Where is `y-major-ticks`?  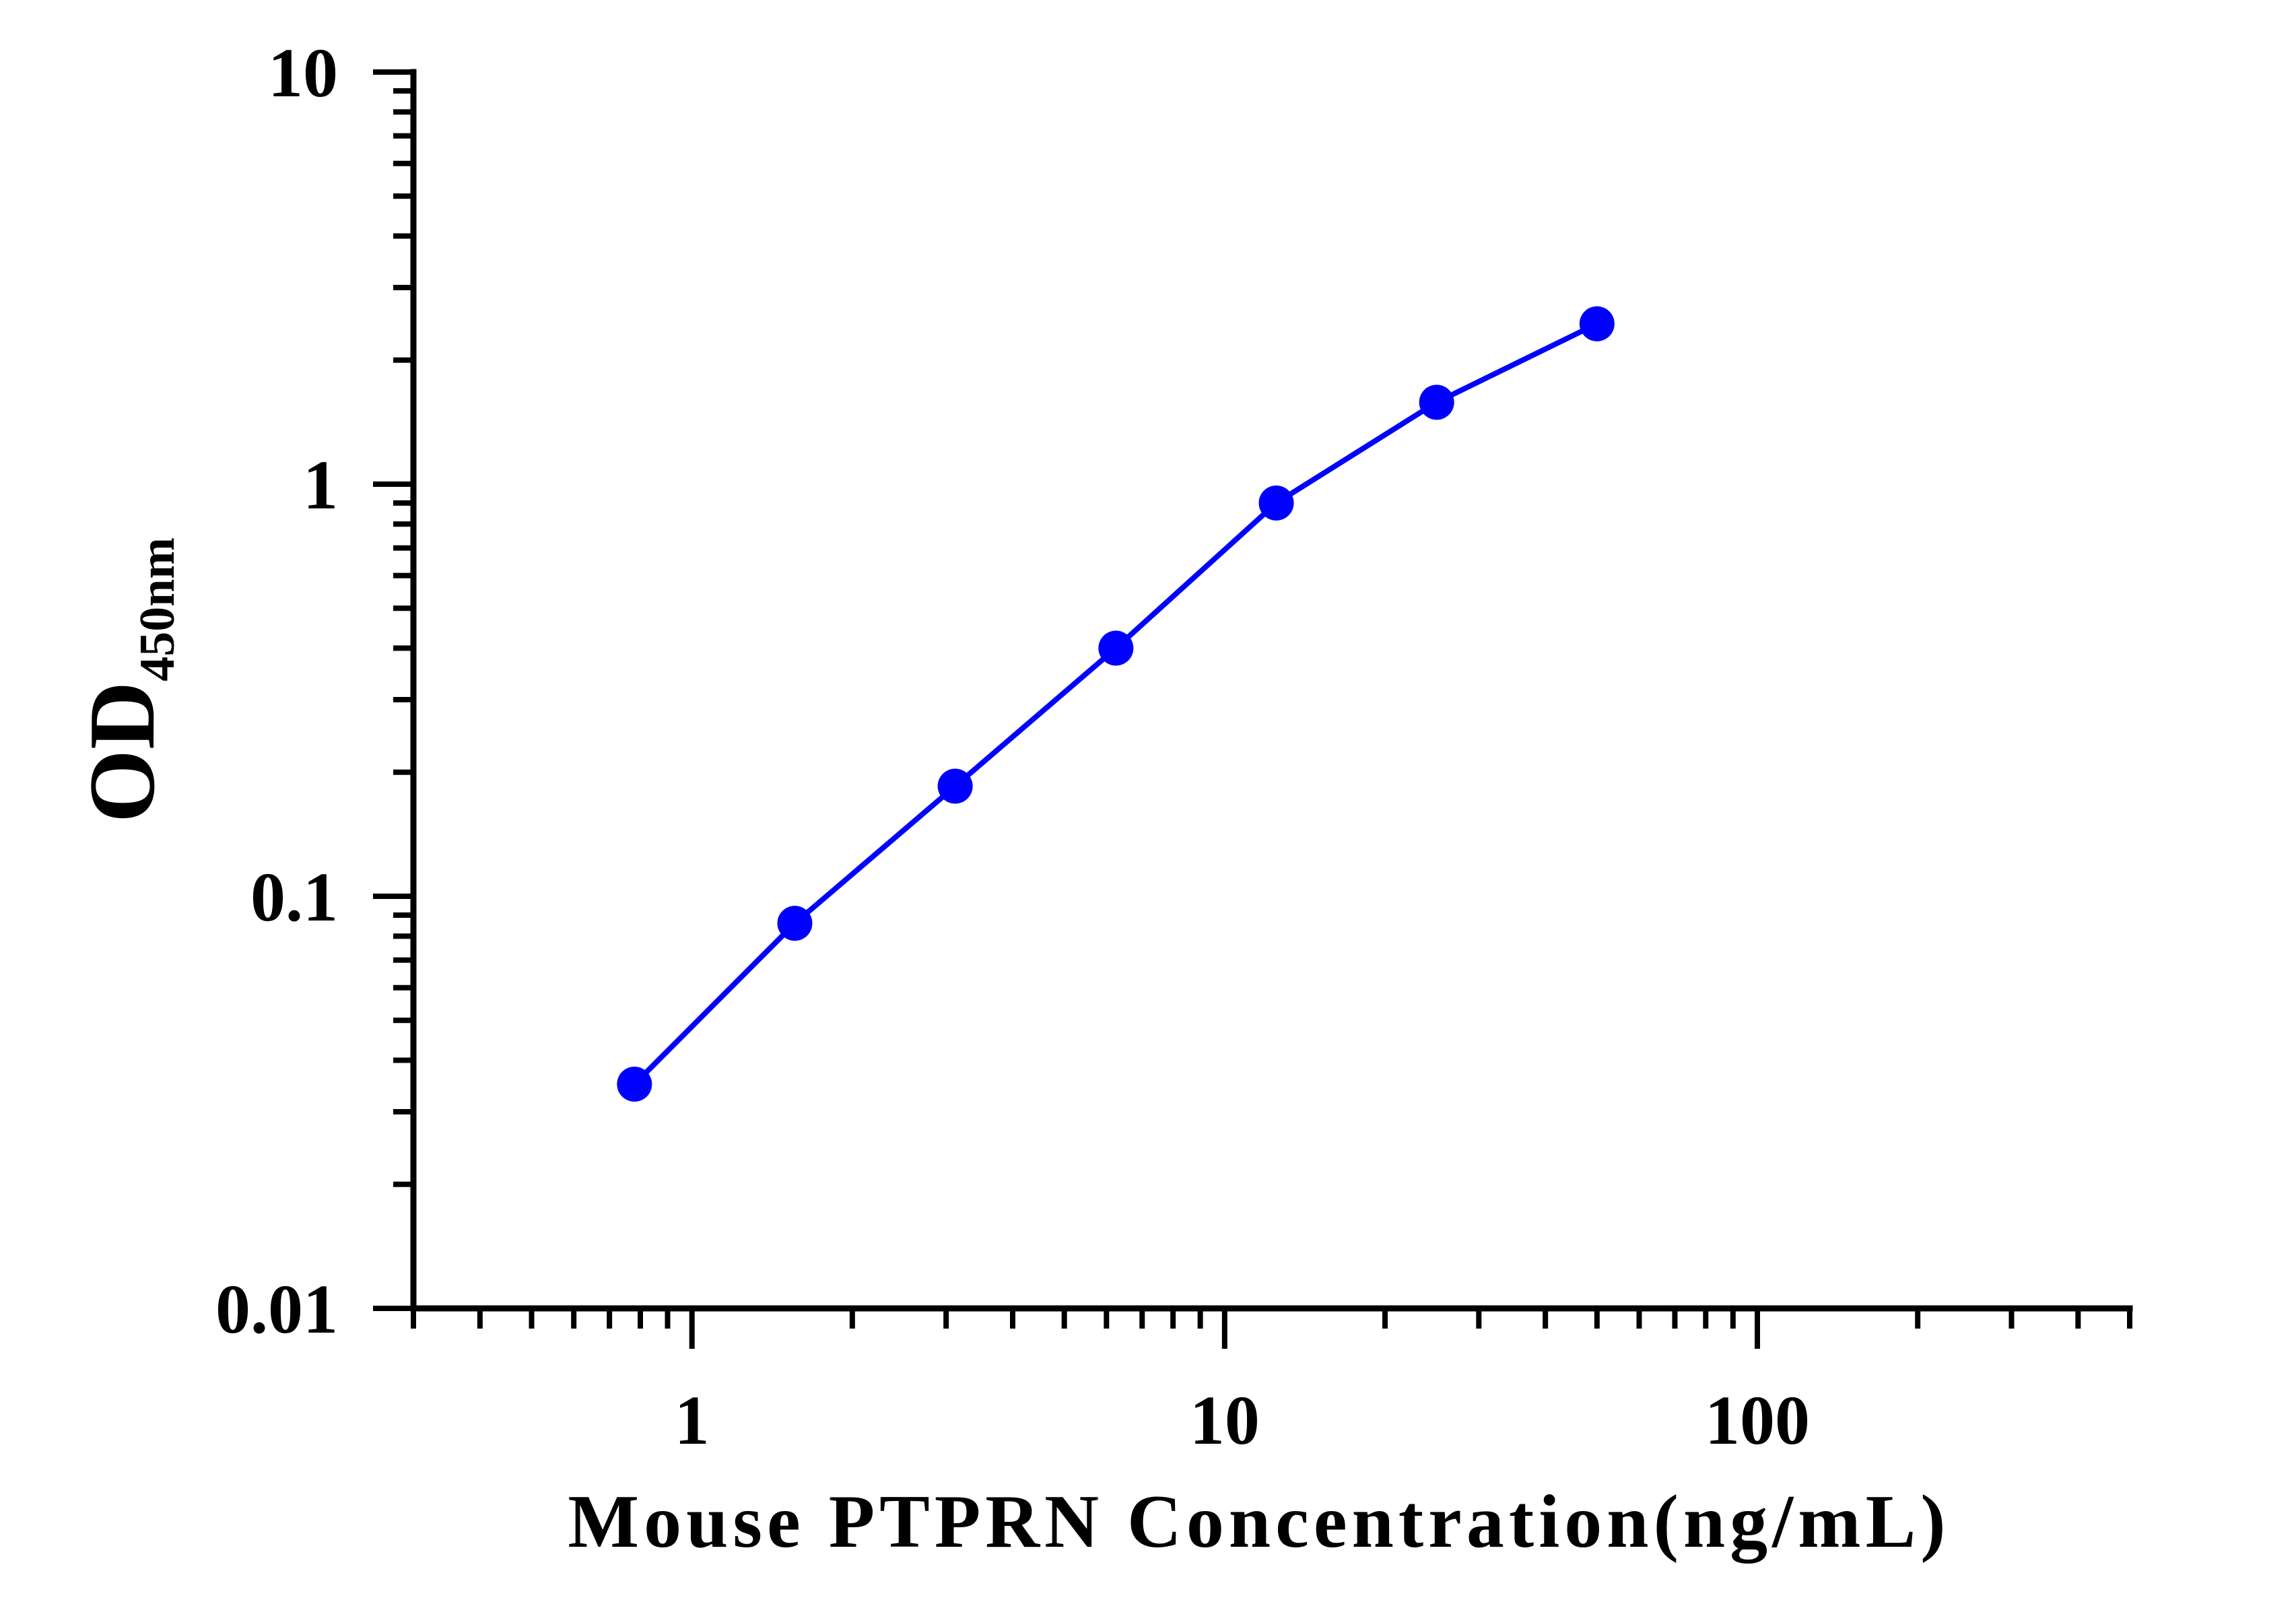
y-major-ticks is located at coordinates (393, 690).